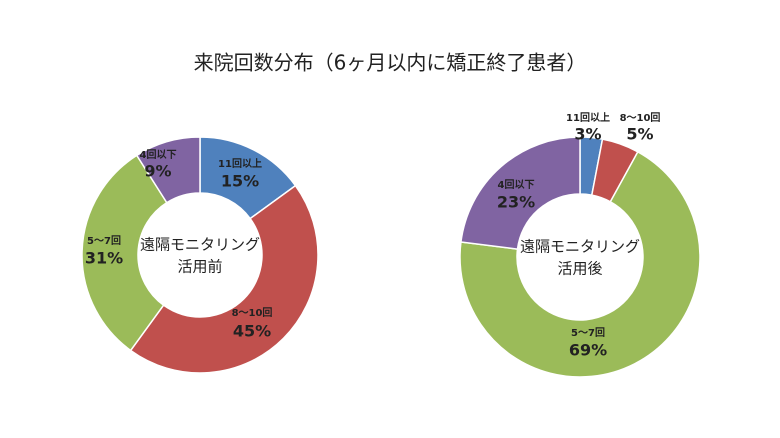  What do you see at coordinates (516, 202) in the screenshot?
I see `value-label: 23%` at bounding box center [516, 202].